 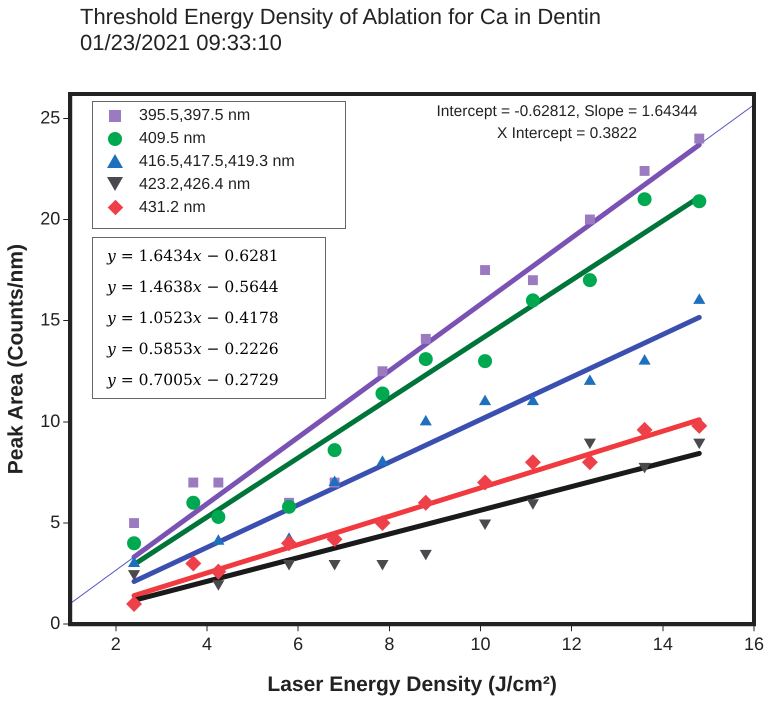 I want to click on annotation: y = 1.0523x − 0.4178, so click(x=193, y=318).